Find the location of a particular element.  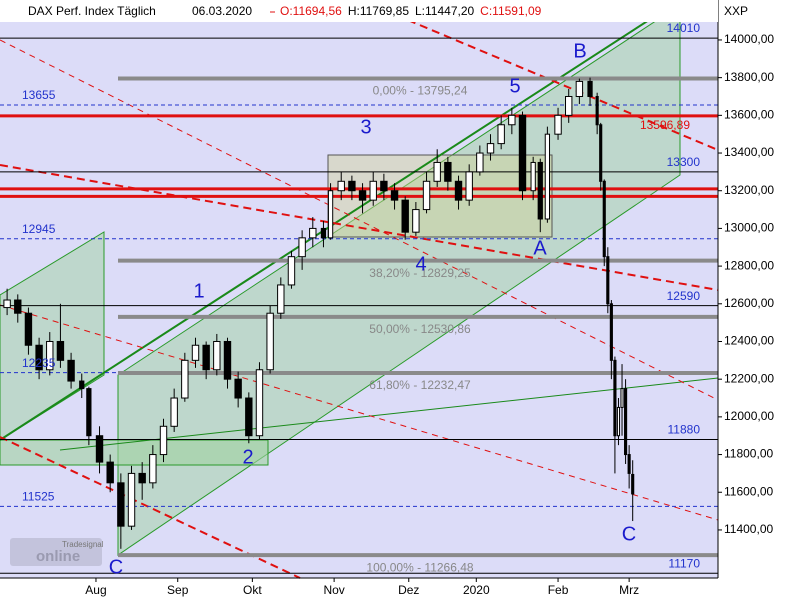

left-channel is located at coordinates (52, 336).